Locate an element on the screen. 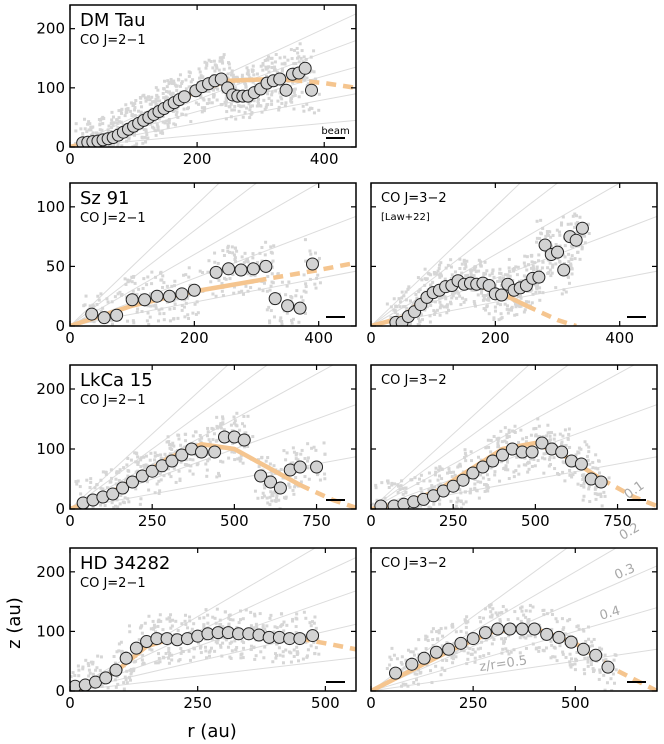 Image resolution: width=664 pixels, height=744 pixels. x-tick-label: 200 is located at coordinates (197, 159).